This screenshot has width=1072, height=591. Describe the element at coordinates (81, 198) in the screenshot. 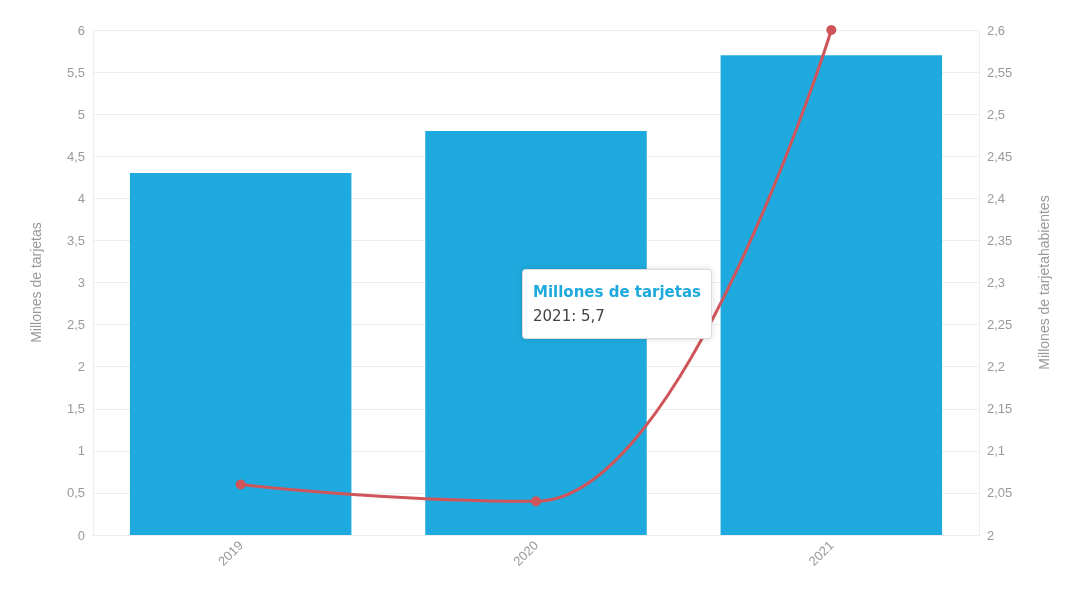

I see `y-tick-label: 4` at that location.